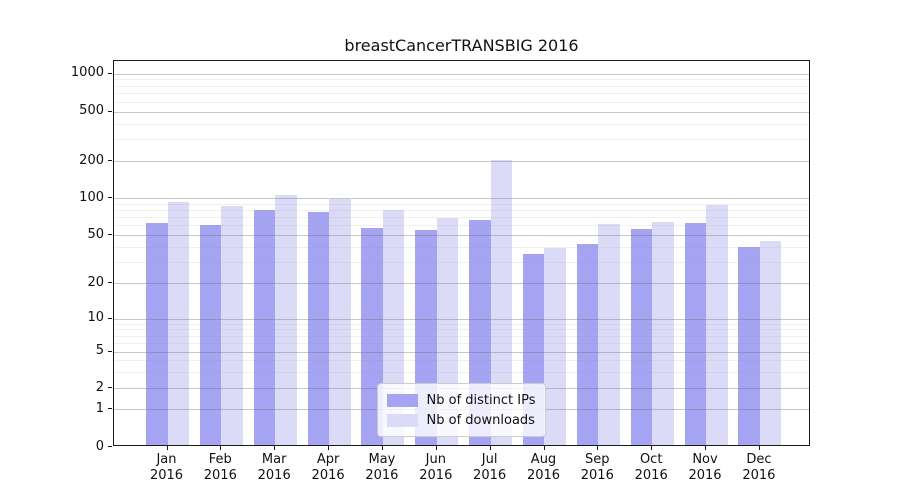  What do you see at coordinates (167, 448) in the screenshot?
I see `x-tick-mark-jan` at bounding box center [167, 448].